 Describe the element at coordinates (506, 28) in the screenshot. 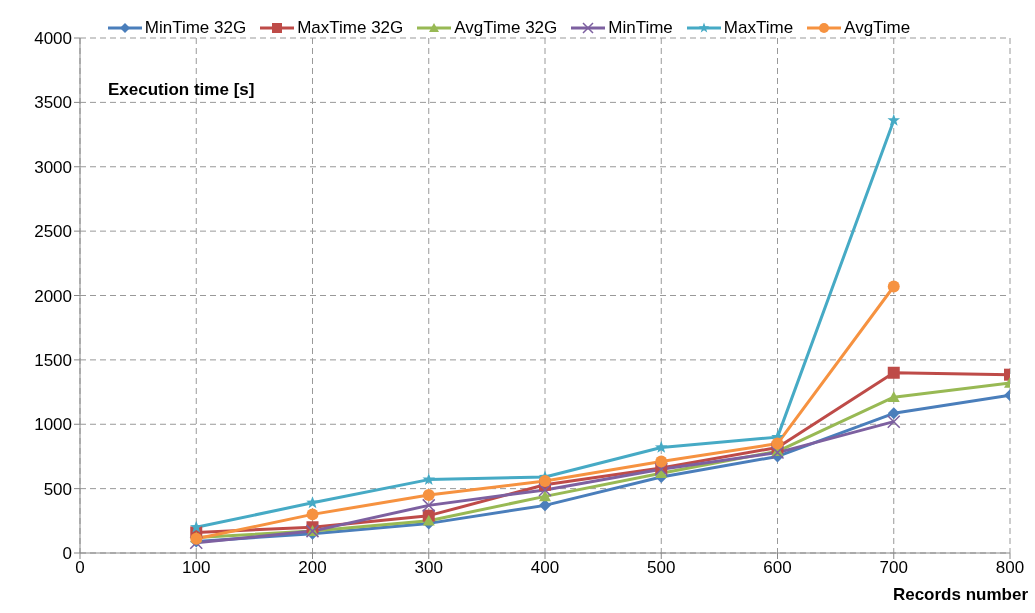

I see `legend-label: AvgTime 32G` at that location.